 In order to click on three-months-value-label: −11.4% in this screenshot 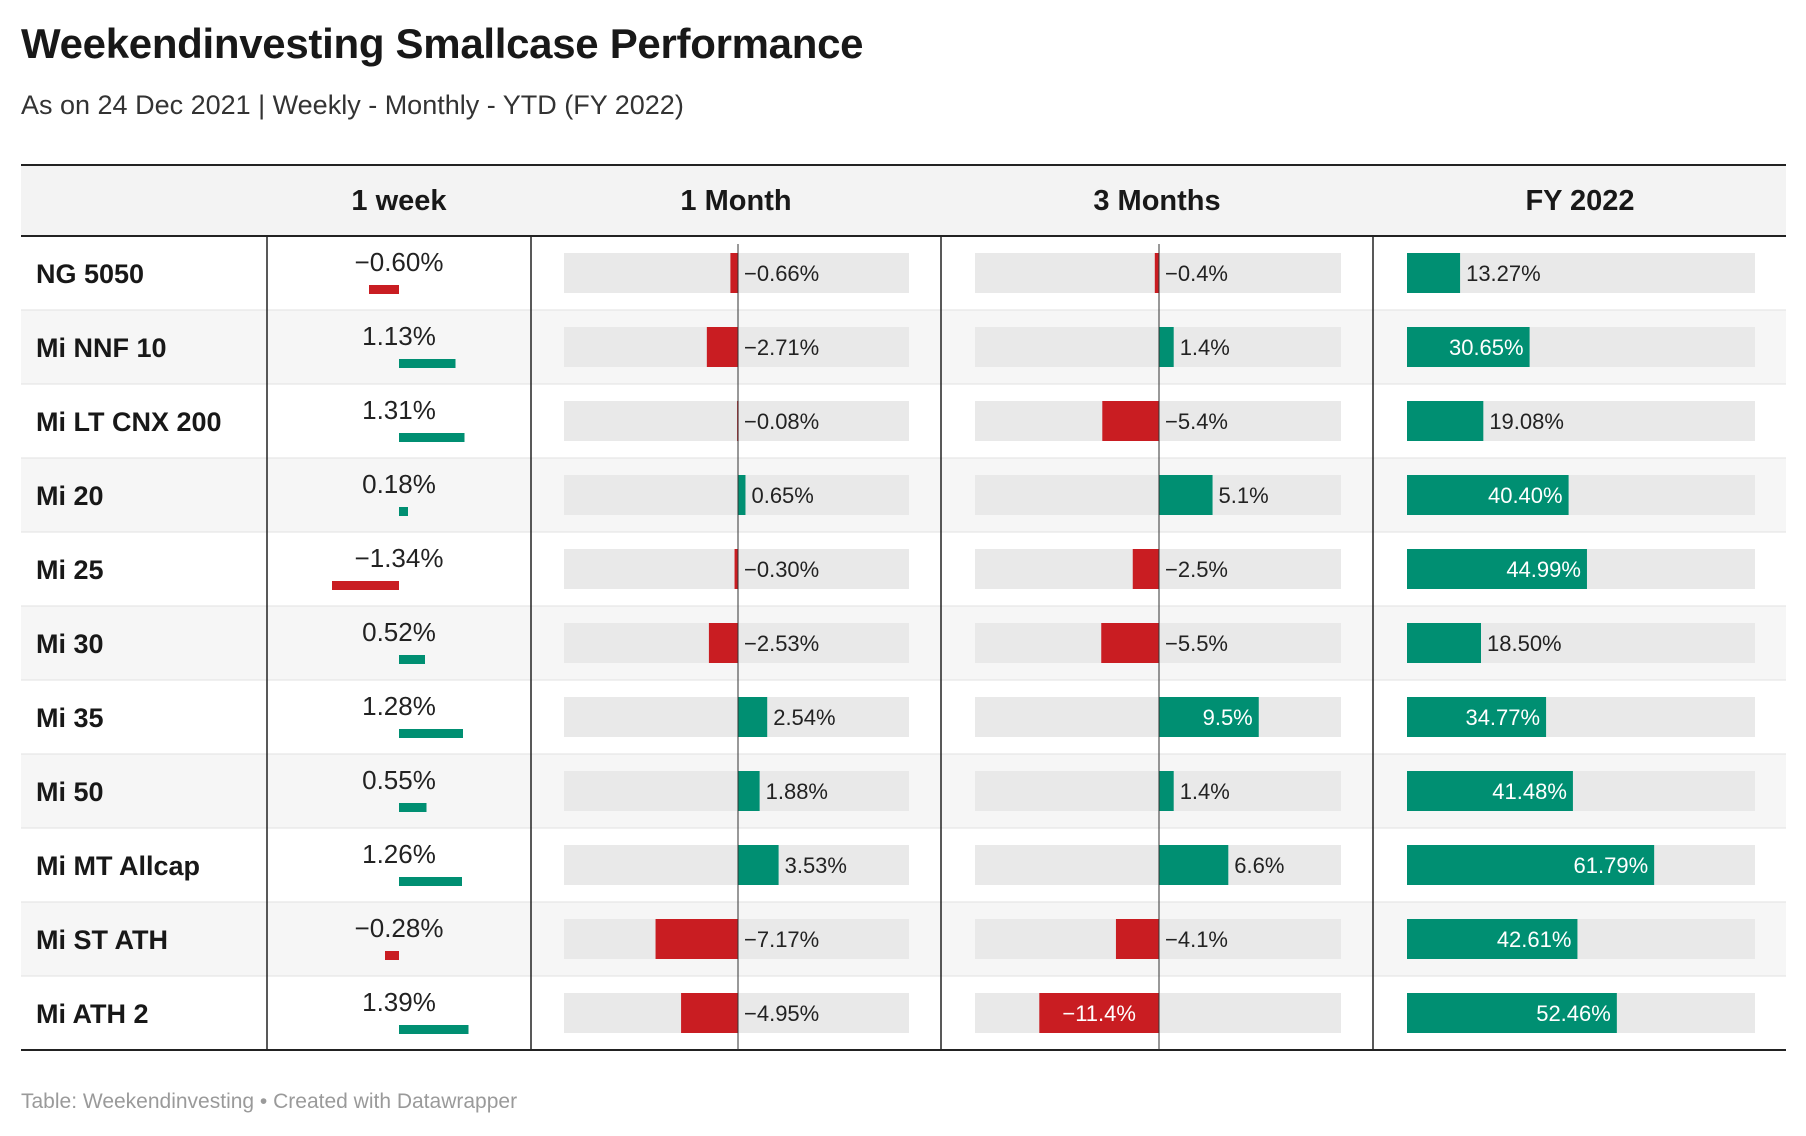, I will do `click(1099, 1013)`.